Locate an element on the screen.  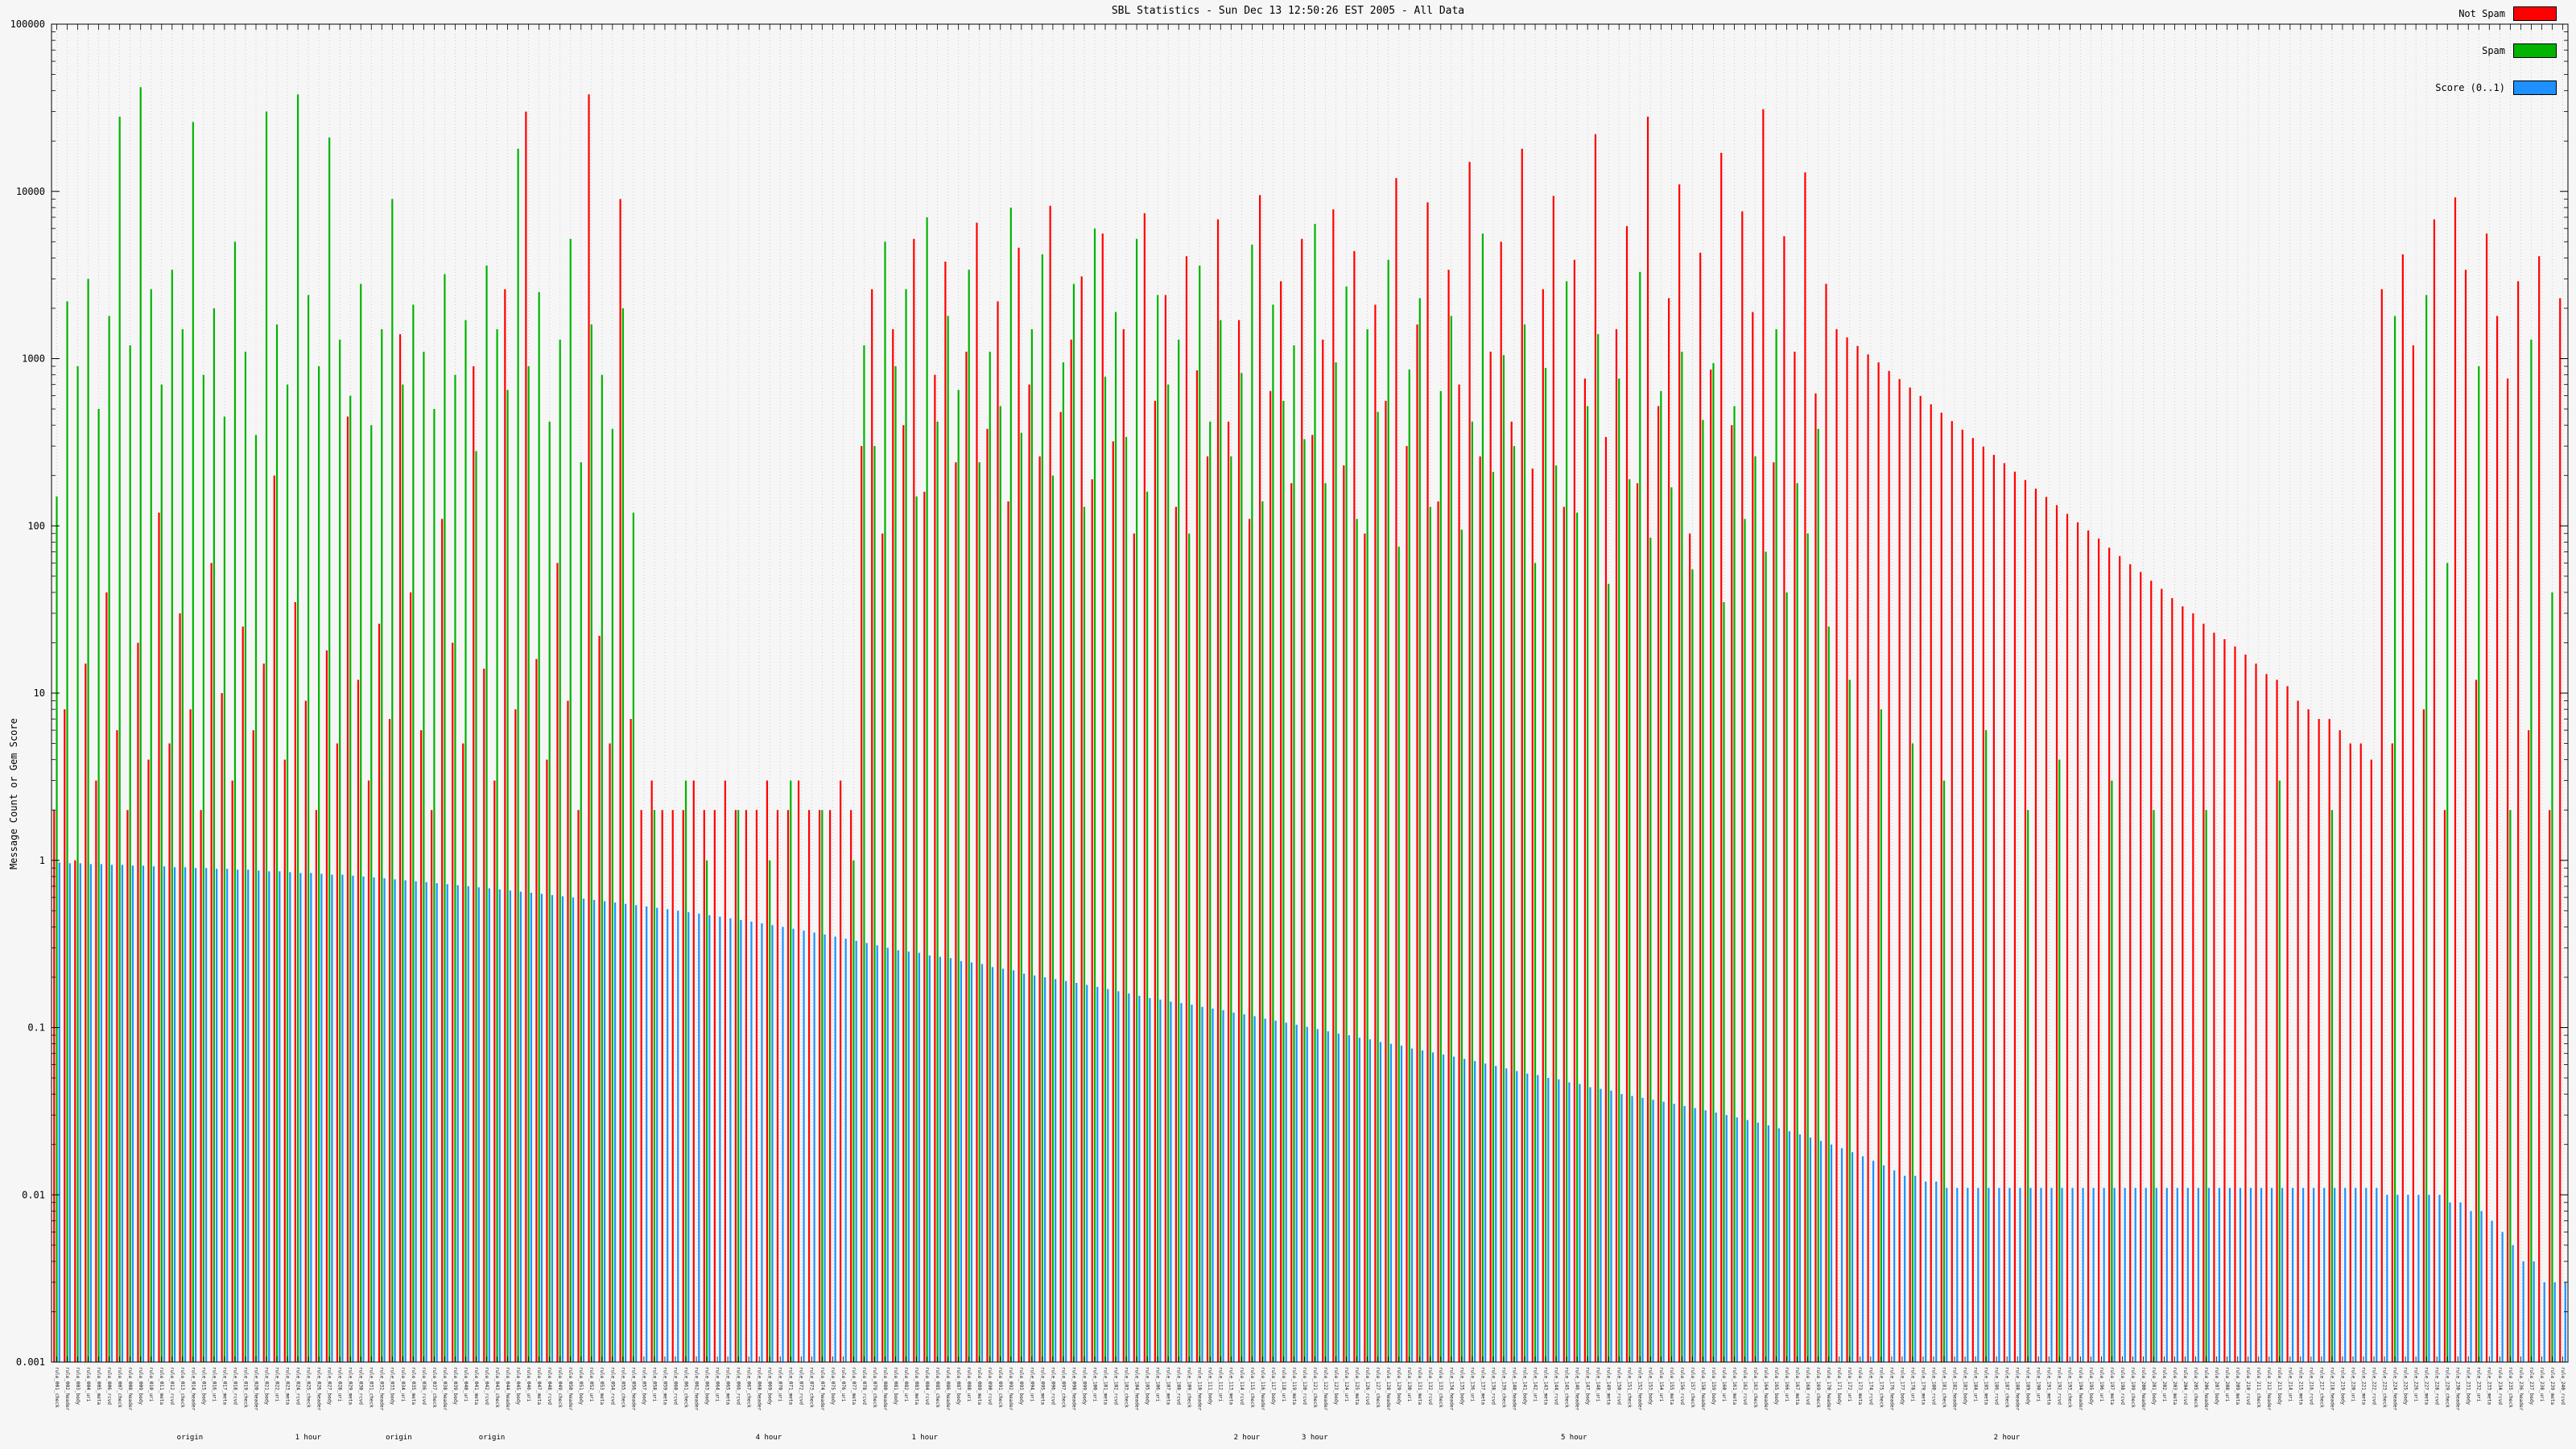
svg-text: rule_111_body is located at coordinates (1210, 1386).